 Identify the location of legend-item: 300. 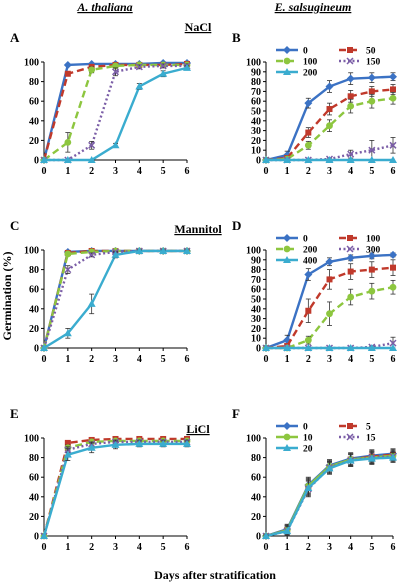
(360, 250).